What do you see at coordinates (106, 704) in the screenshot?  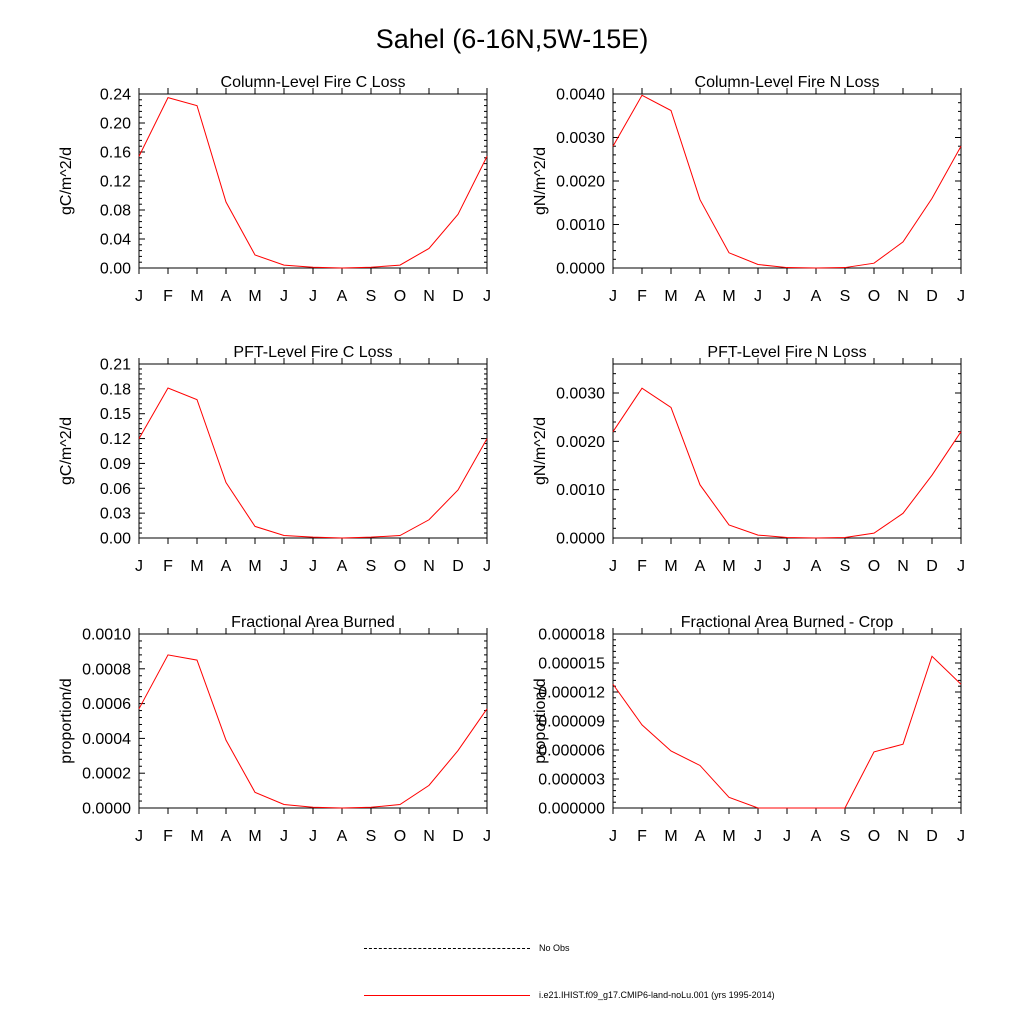 I see `y-tick-label: 0.0006` at bounding box center [106, 704].